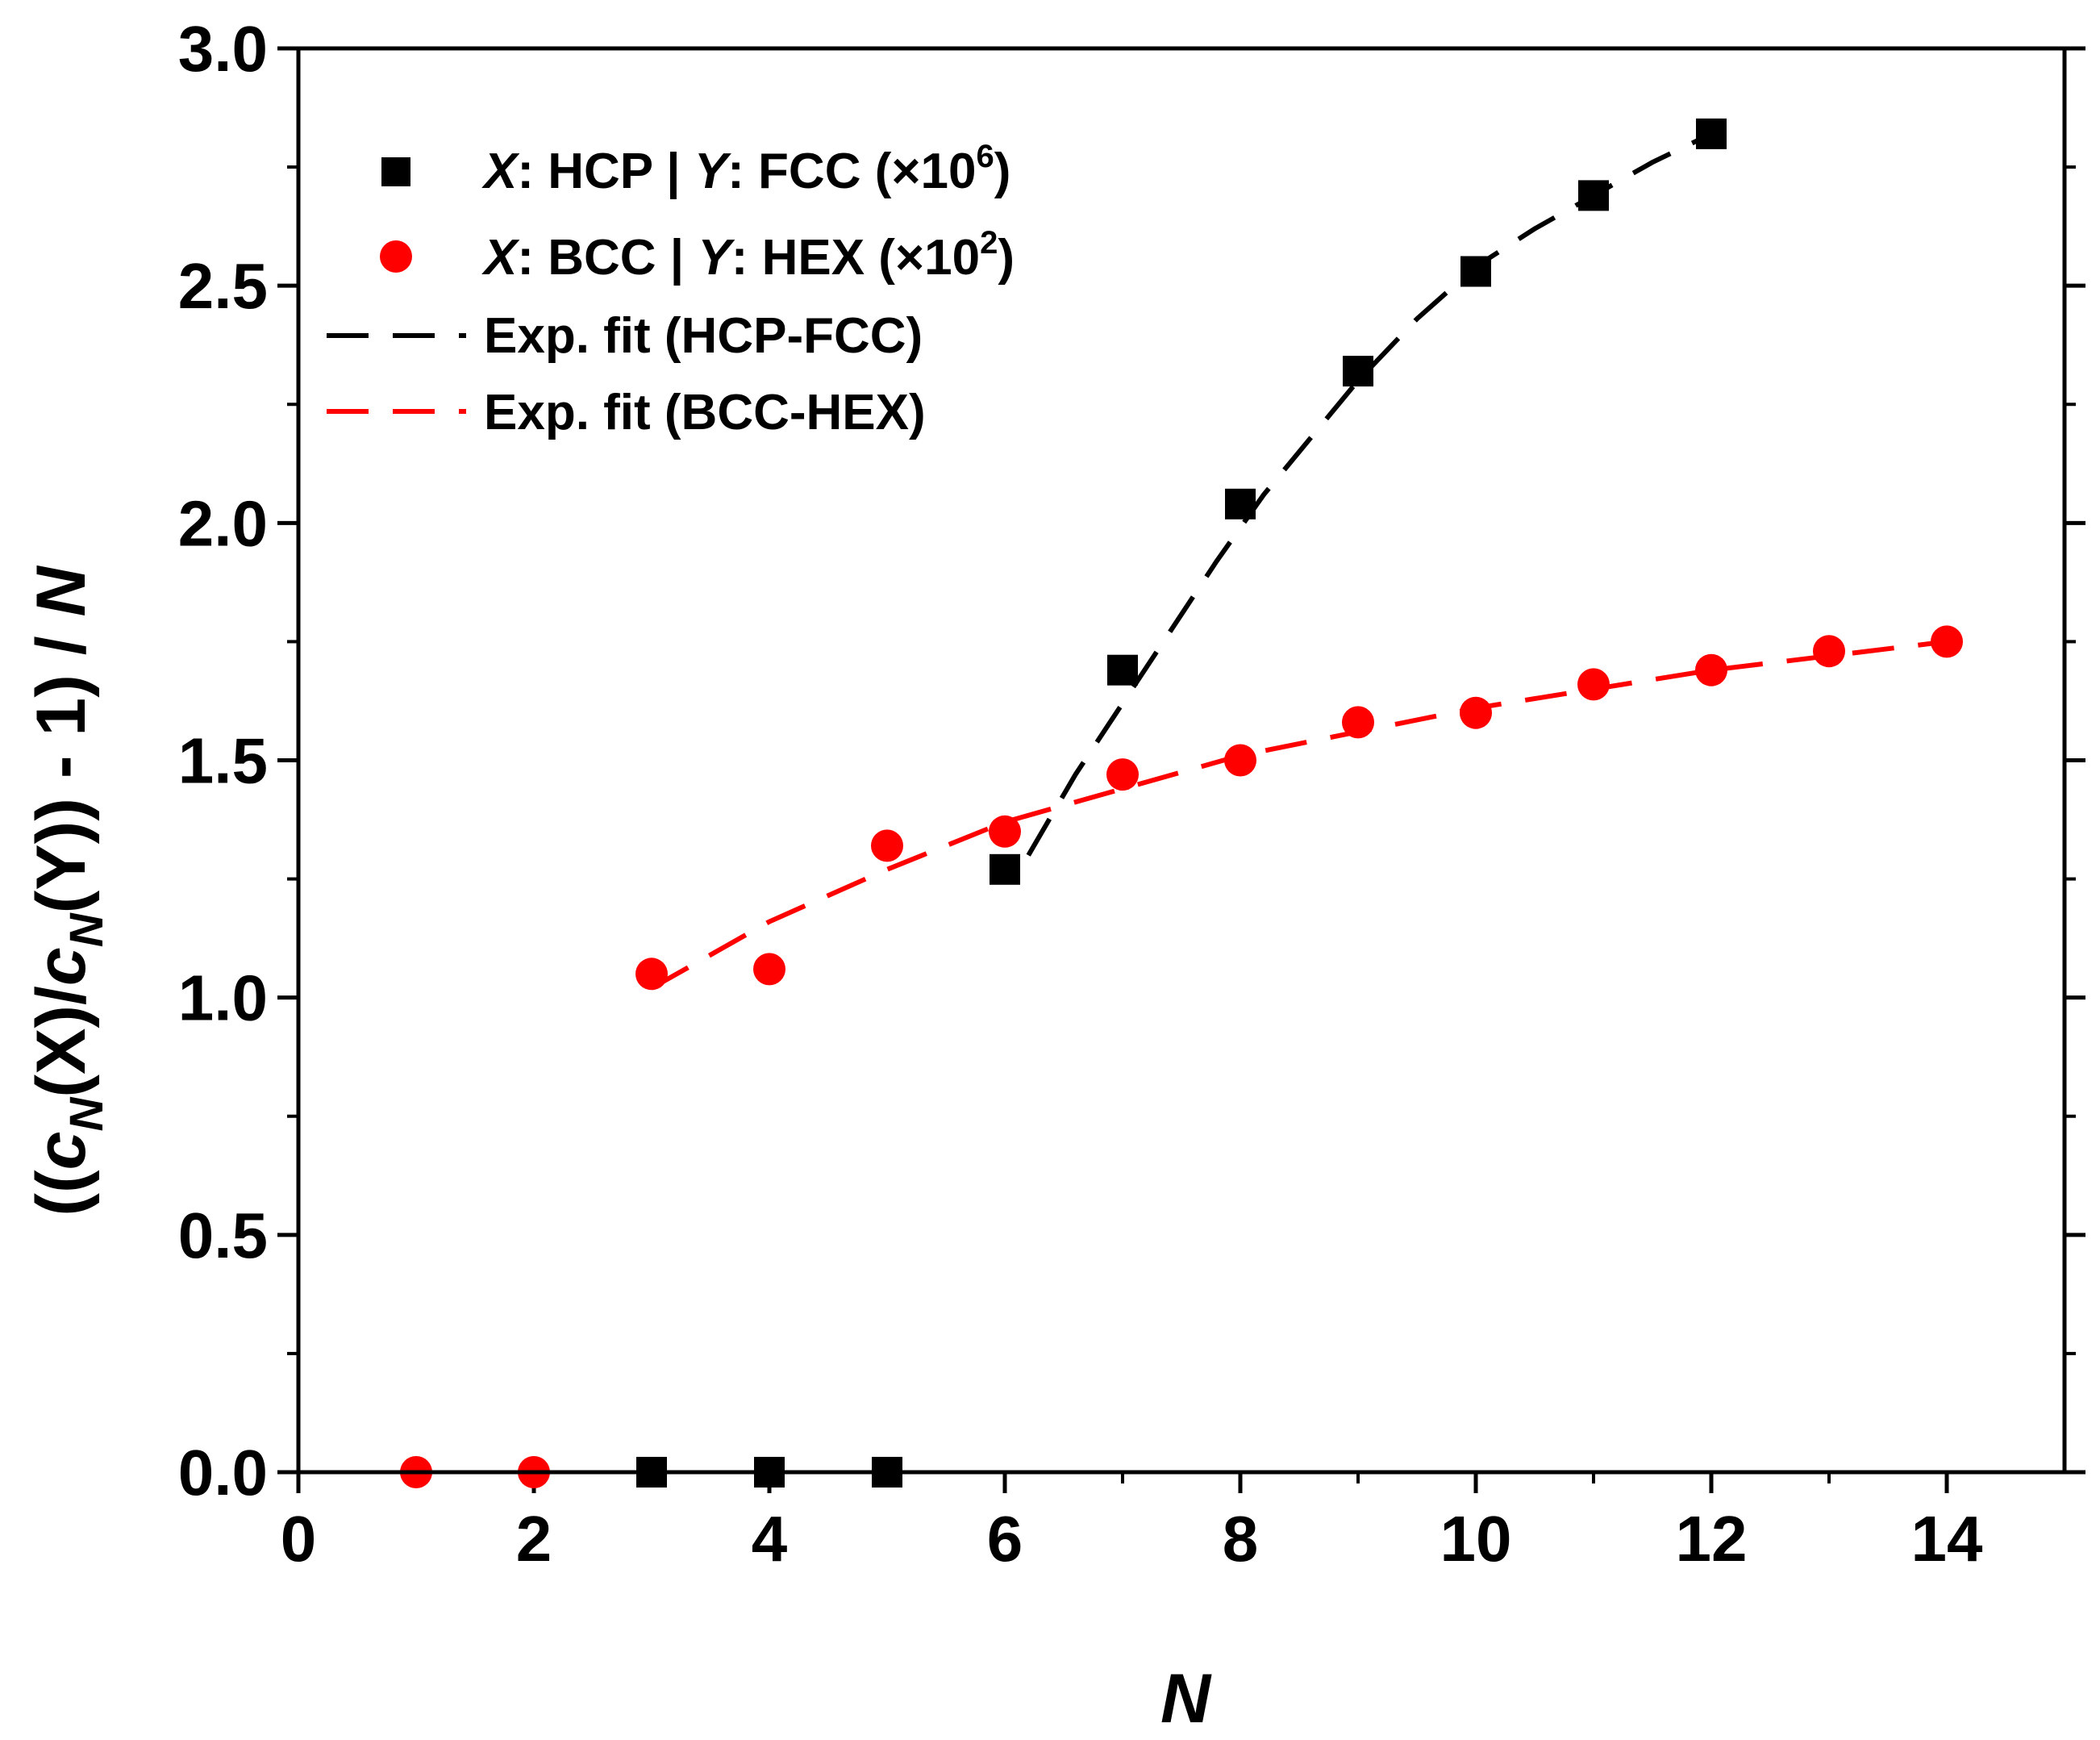  Describe the element at coordinates (1241, 1539) in the screenshot. I see `x-tick-label: 8` at that location.